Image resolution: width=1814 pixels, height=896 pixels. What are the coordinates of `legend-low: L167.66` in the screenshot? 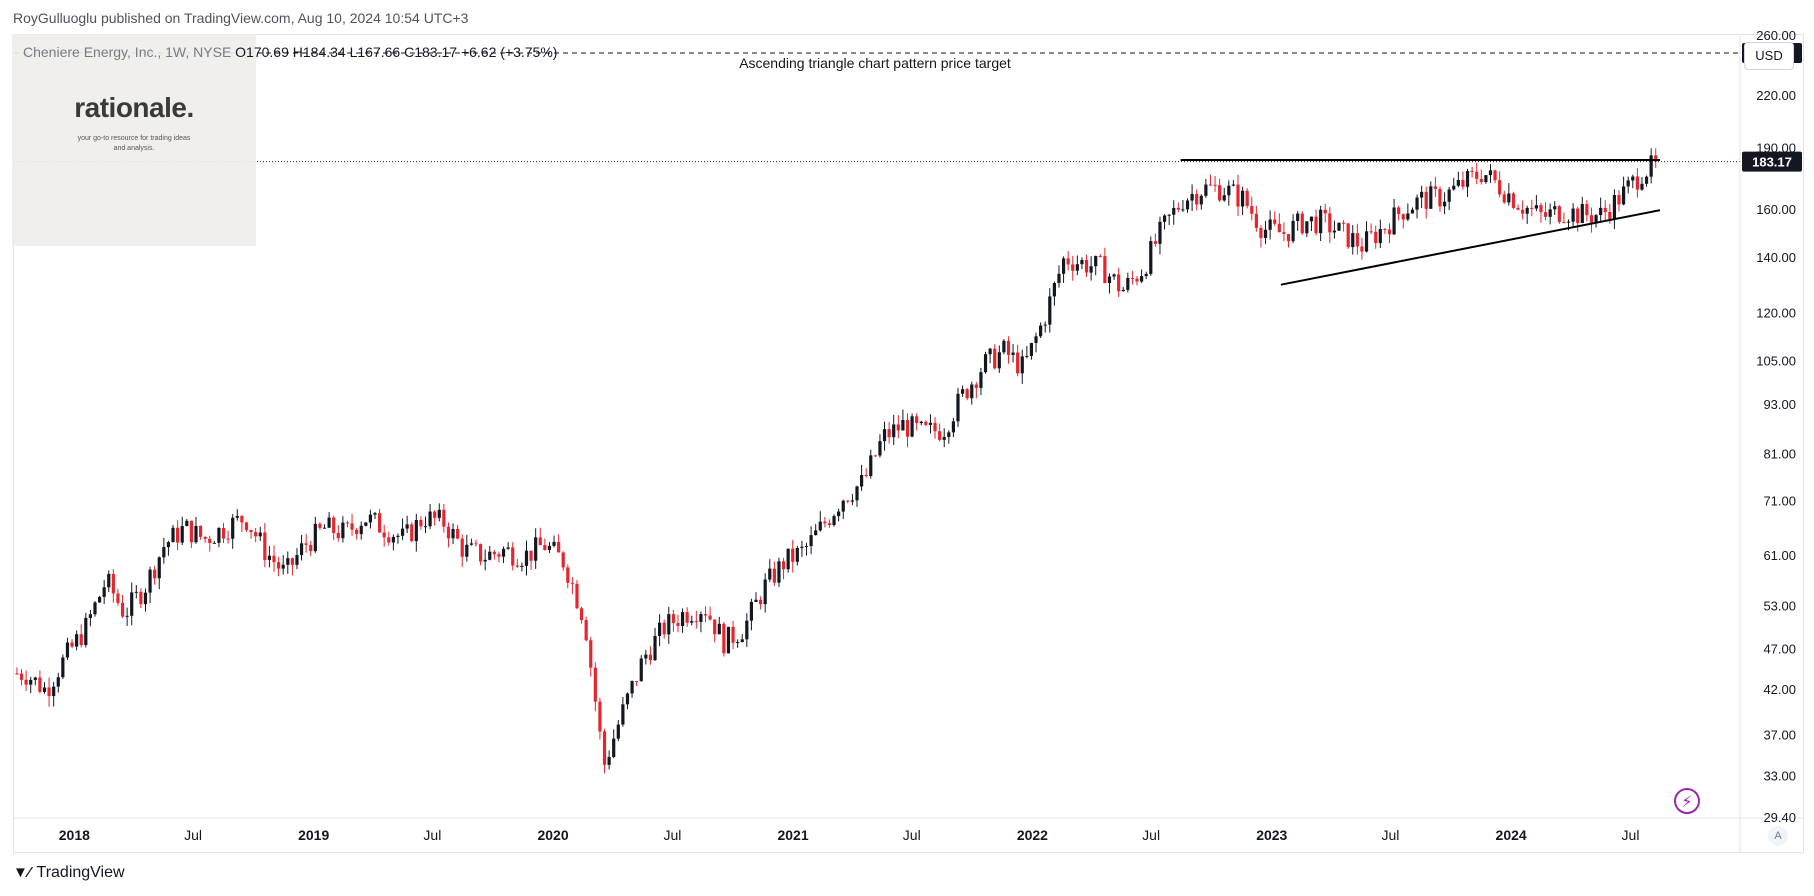 It's located at (375, 52).